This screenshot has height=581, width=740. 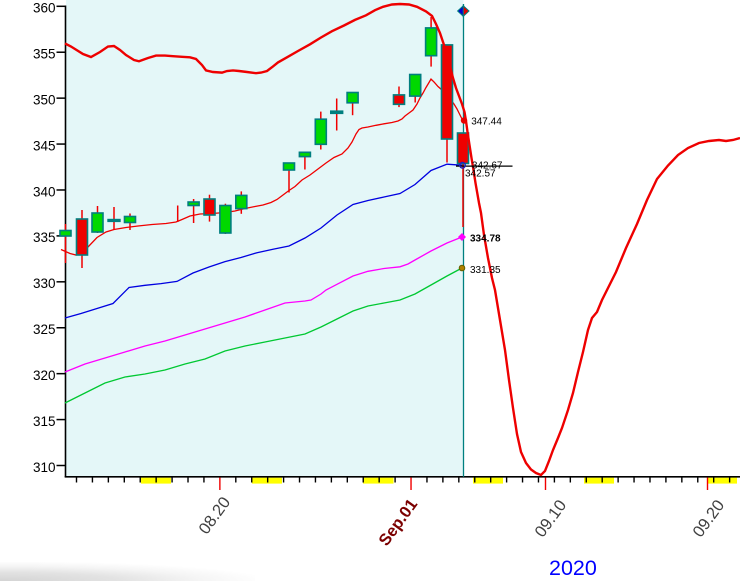 I want to click on svg-text: 355, so click(x=44, y=54).